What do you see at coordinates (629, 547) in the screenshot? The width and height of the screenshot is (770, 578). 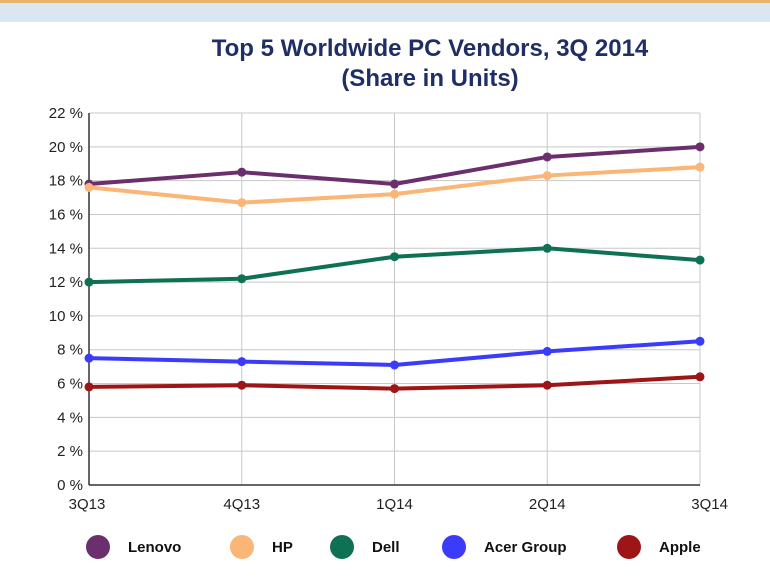 I see `legend-swatch-apple` at bounding box center [629, 547].